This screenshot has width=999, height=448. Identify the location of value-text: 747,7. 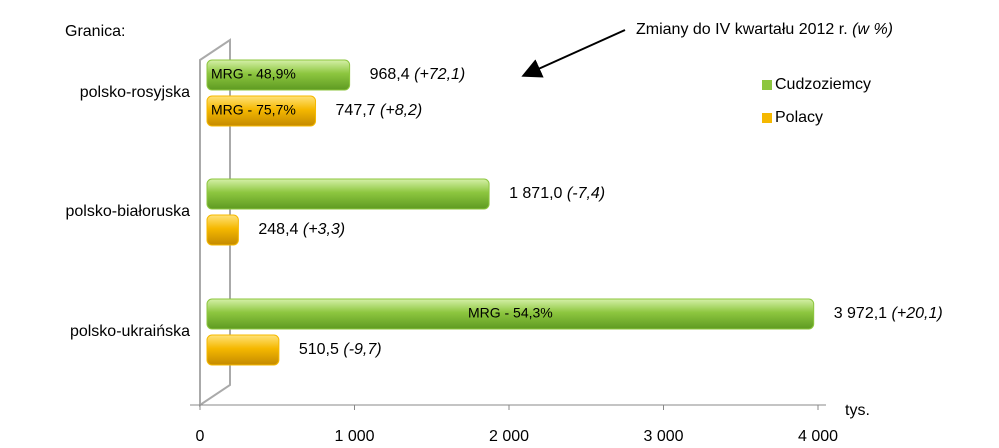
(356, 110).